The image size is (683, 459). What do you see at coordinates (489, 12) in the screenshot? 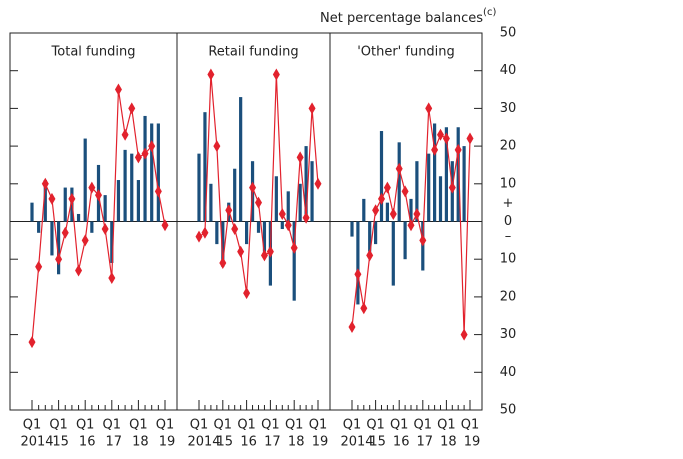
I see `y-axis-label-note: (c)` at bounding box center [489, 12].